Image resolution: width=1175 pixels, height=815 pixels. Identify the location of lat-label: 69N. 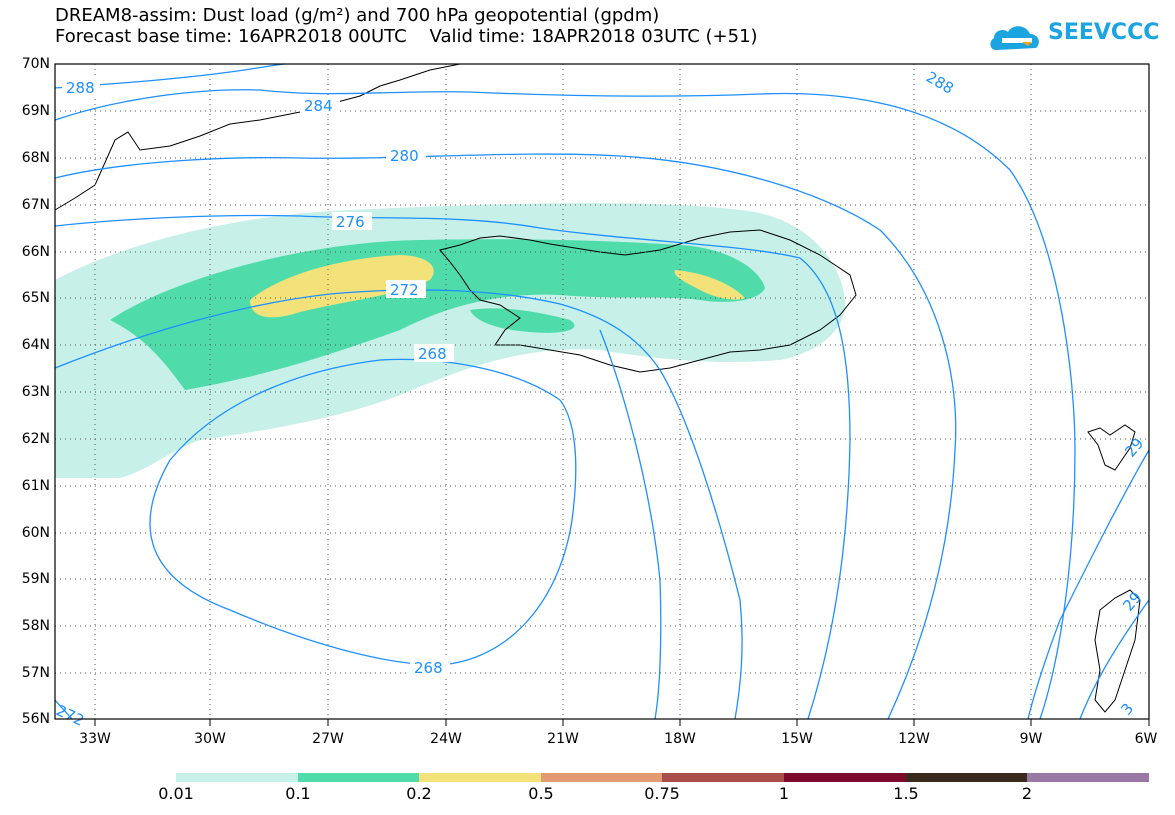
(35, 111).